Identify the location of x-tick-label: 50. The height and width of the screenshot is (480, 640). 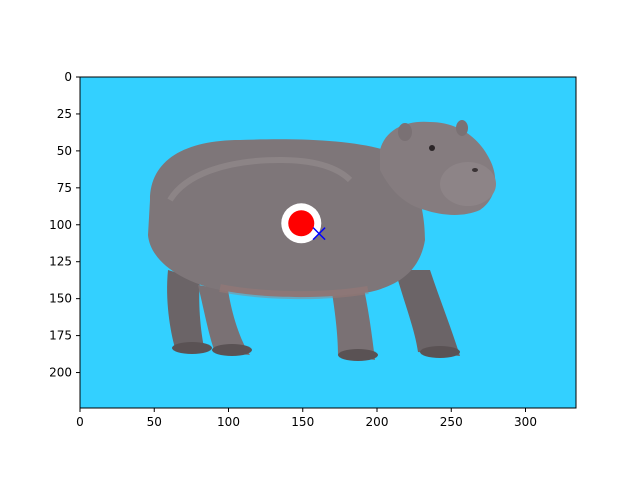
(154, 422).